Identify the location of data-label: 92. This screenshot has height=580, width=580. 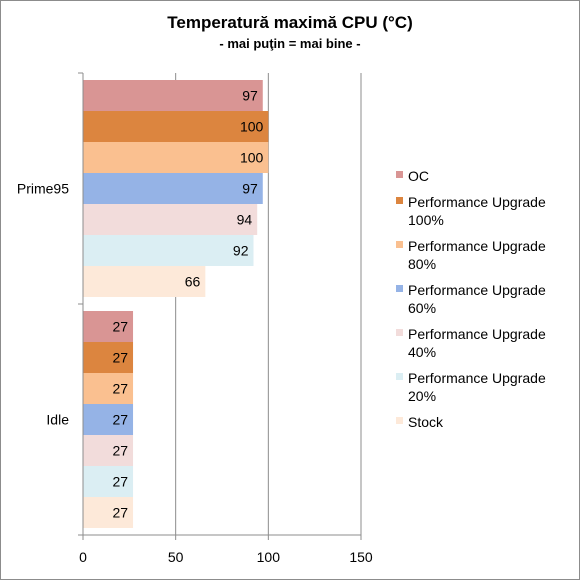
(241, 251).